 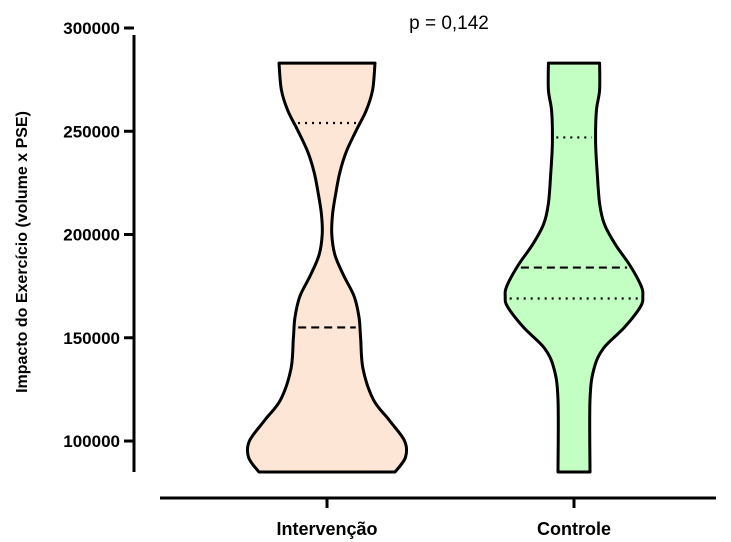 What do you see at coordinates (91, 338) in the screenshot?
I see `y-tick-label: 150000` at bounding box center [91, 338].